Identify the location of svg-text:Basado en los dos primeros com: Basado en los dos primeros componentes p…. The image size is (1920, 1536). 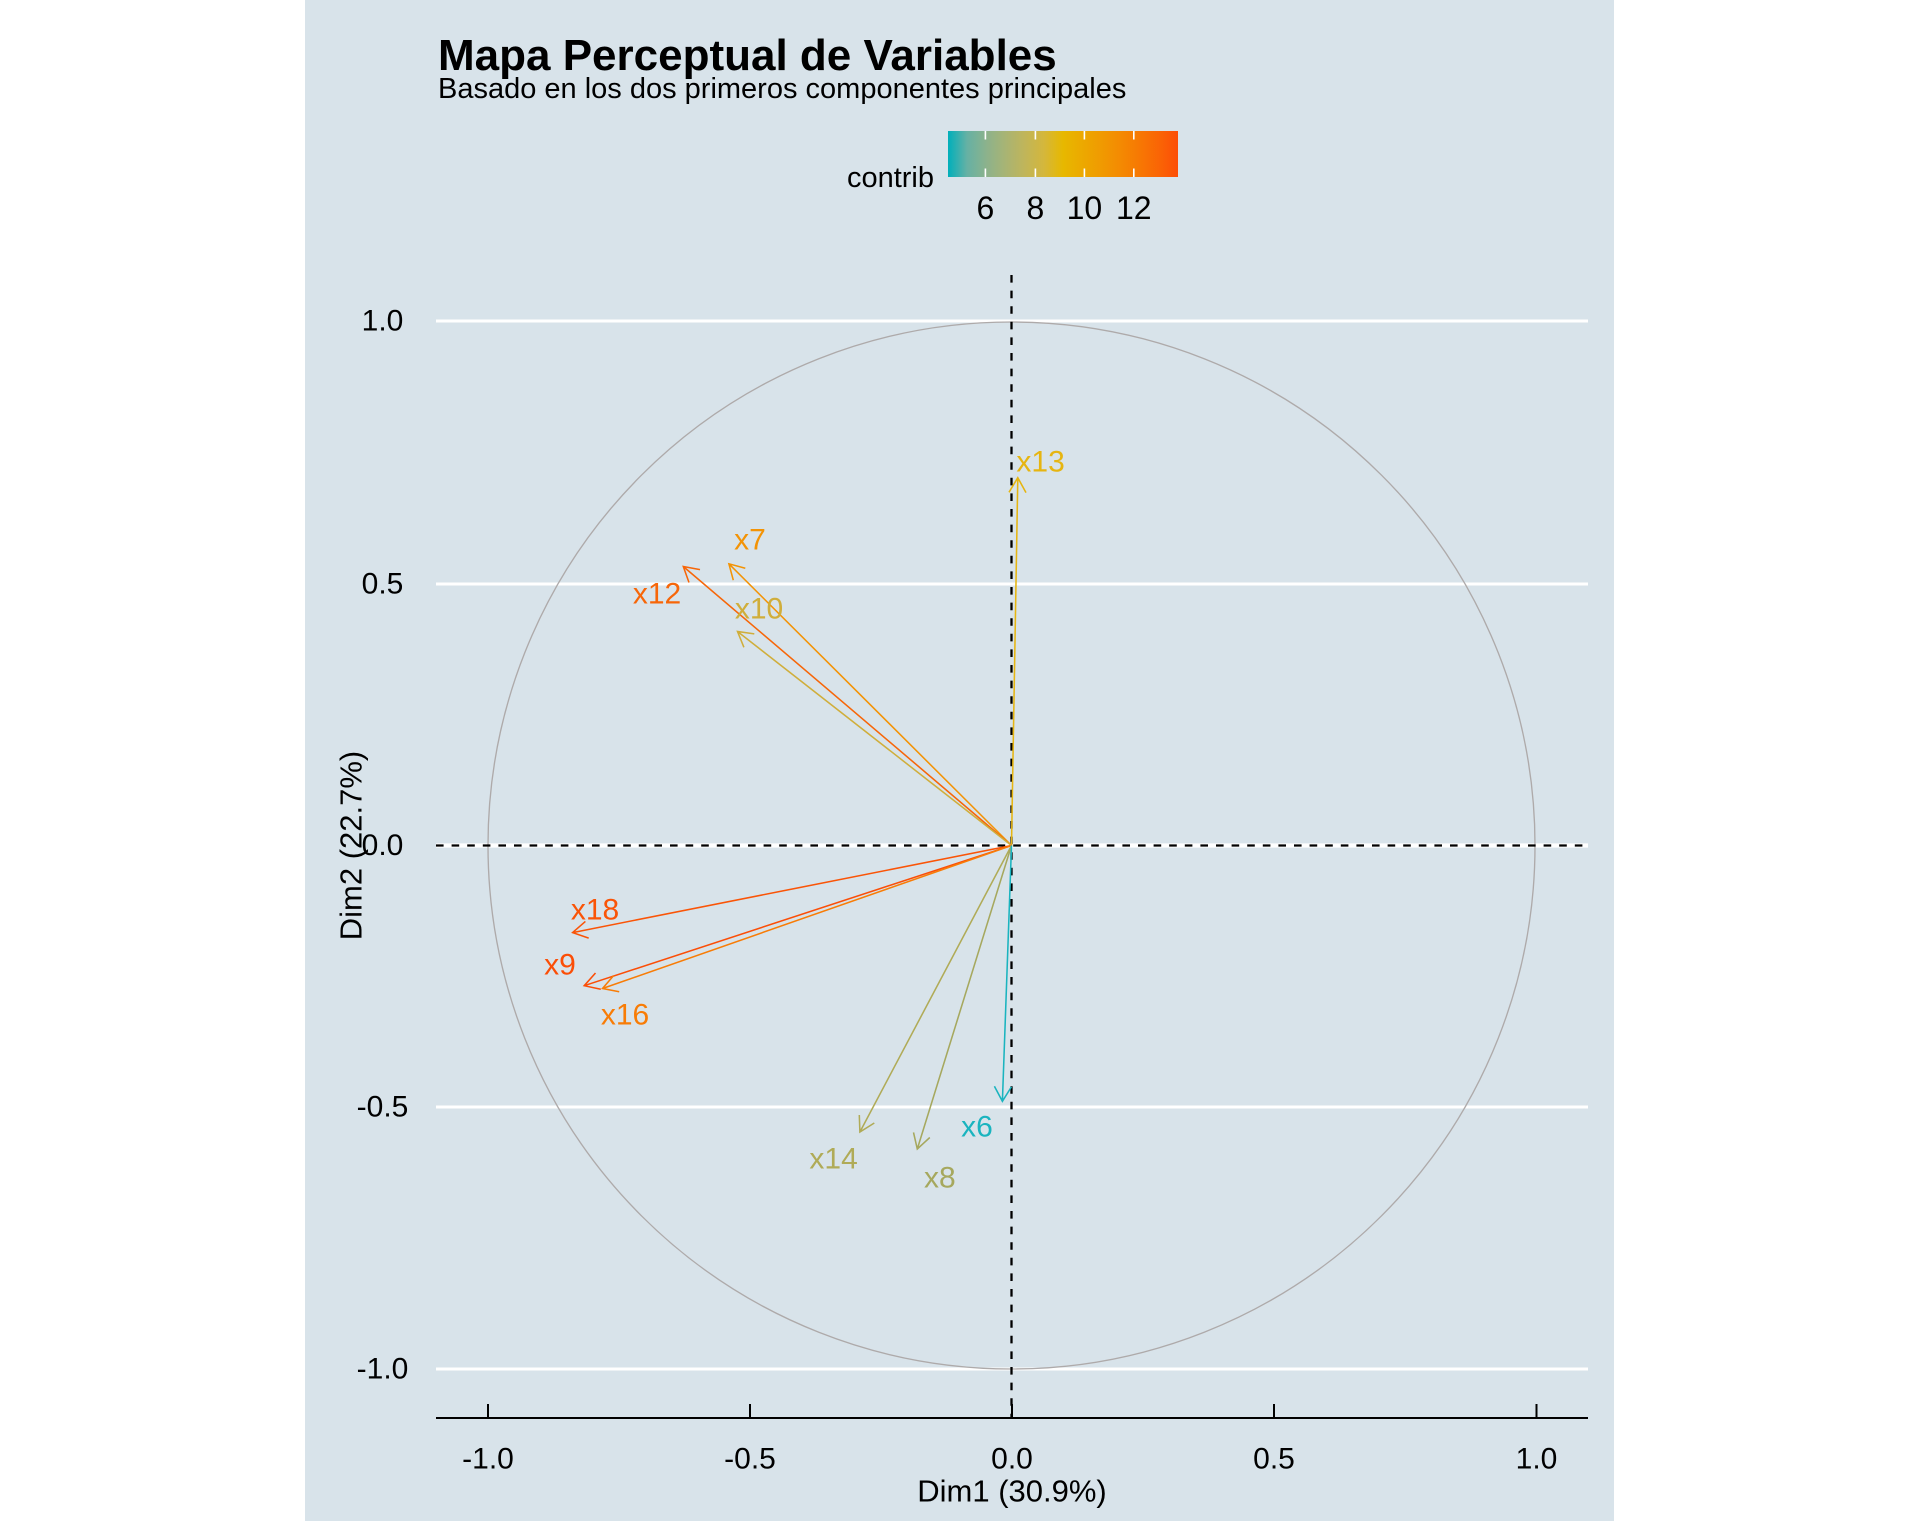
(782, 89).